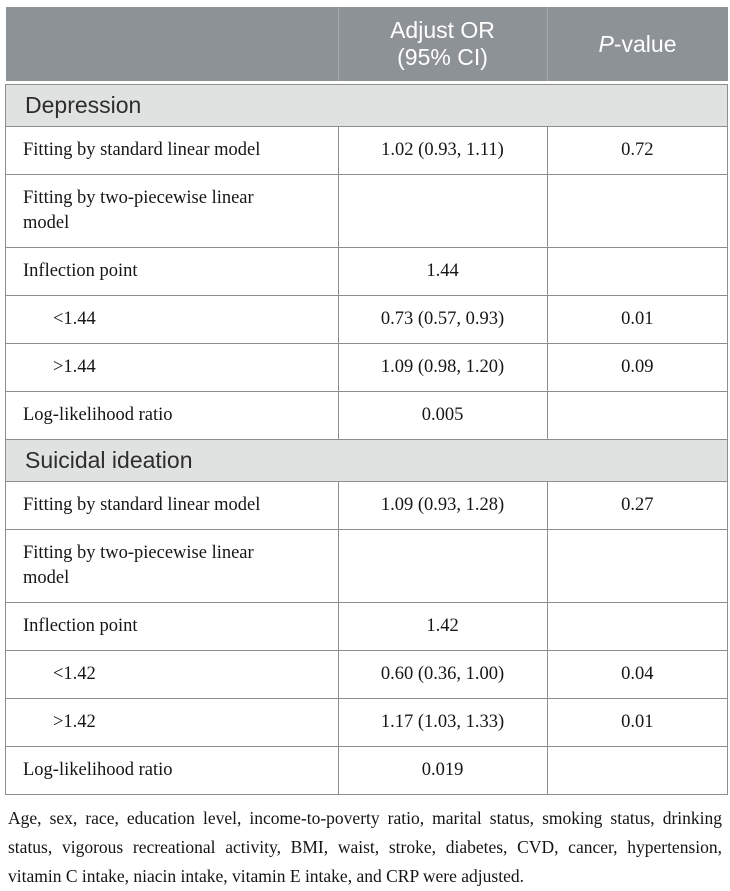  What do you see at coordinates (442, 271) in the screenshot?
I see `or-value-cell: 1.44` at bounding box center [442, 271].